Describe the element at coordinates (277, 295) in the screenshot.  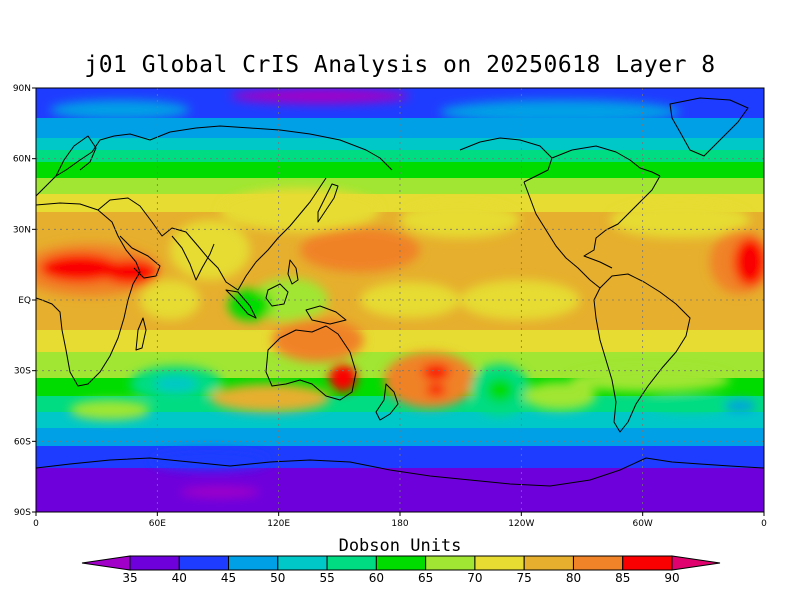
I see `coastline-borneo` at that location.